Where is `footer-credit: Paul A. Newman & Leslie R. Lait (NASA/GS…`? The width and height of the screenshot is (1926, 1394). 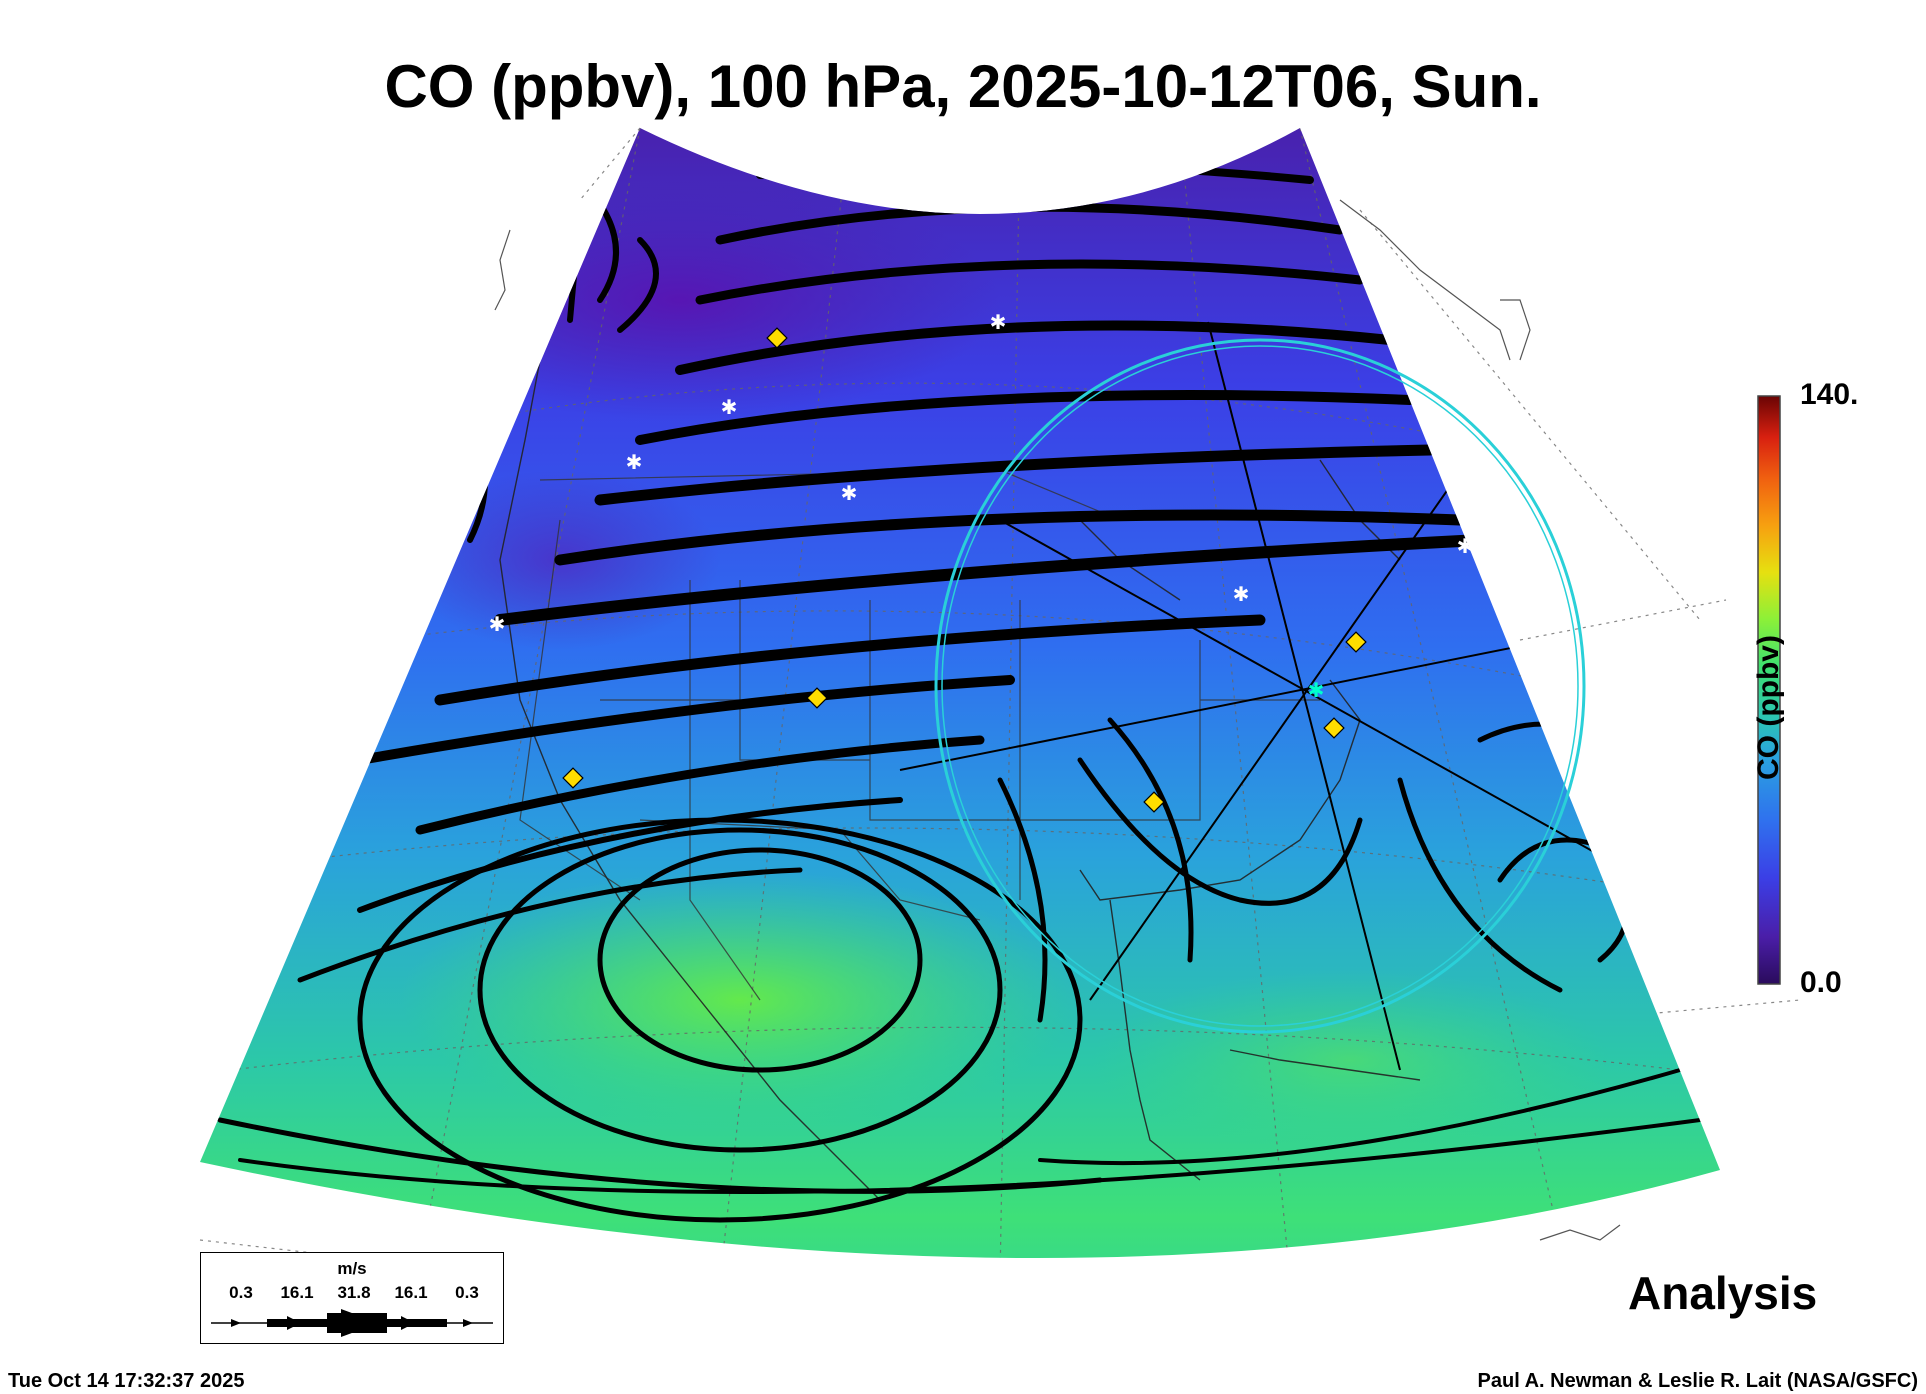
footer-credit: Paul A. Newman & Leslie R. Lait (NASA/GS… is located at coordinates (1697, 1381).